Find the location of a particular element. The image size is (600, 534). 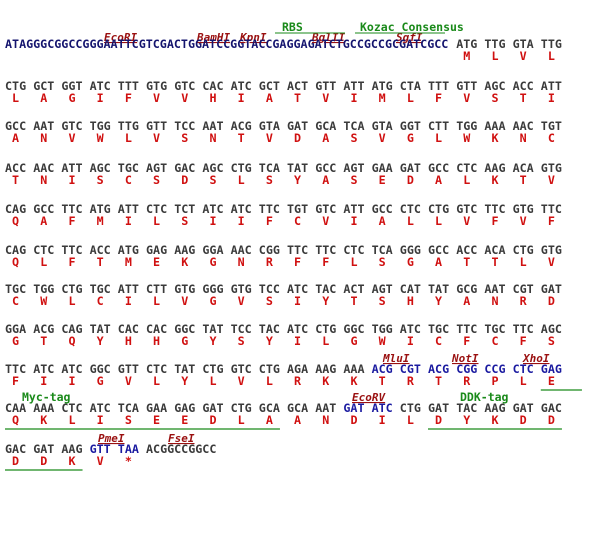

codon: GCA is located at coordinates (269, 408).